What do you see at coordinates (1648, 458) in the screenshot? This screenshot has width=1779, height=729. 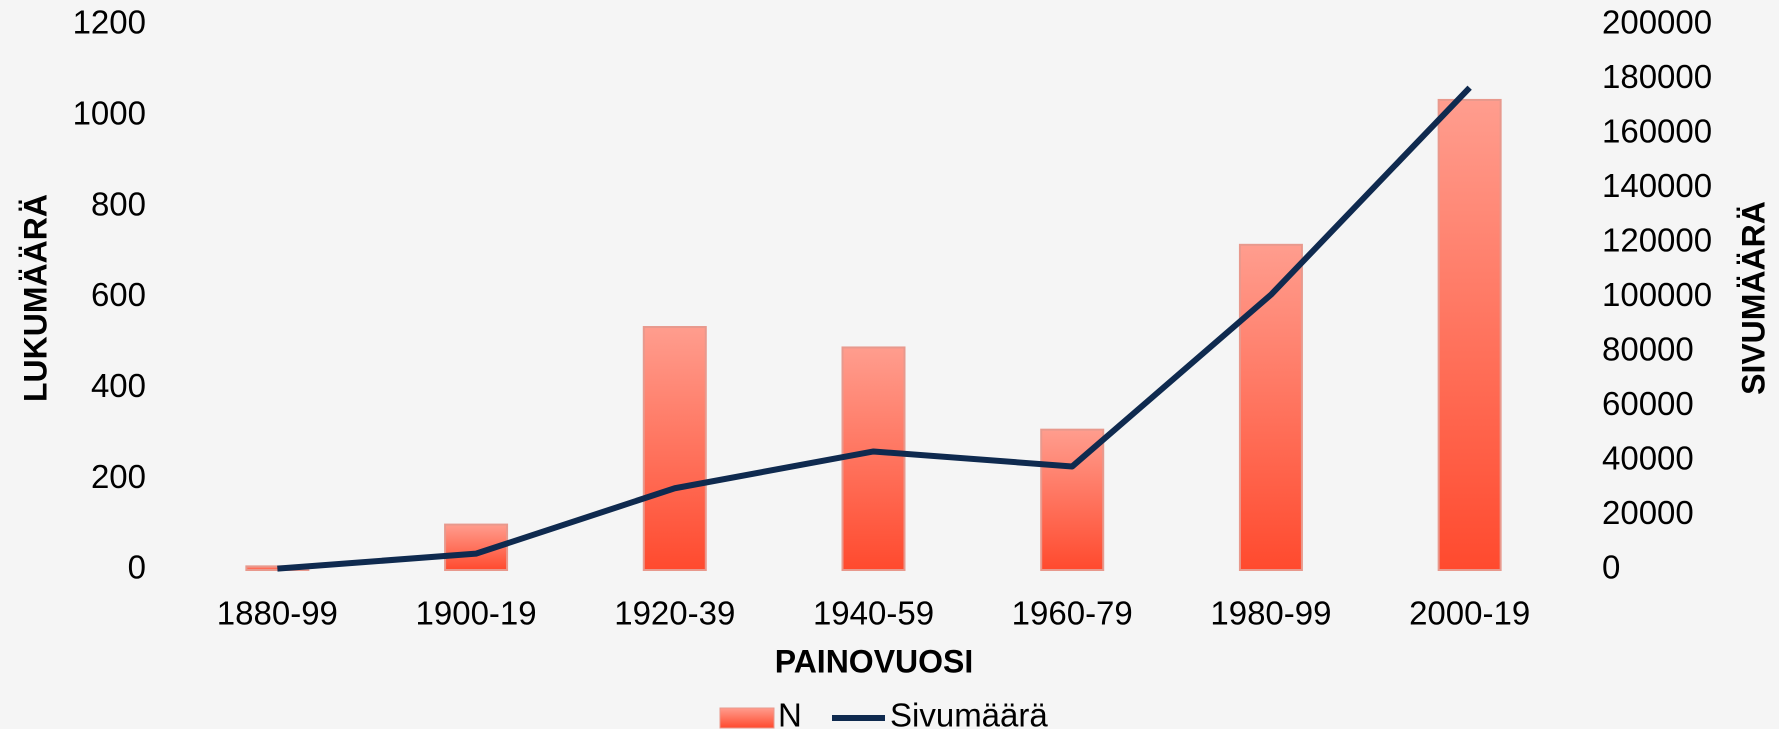 I see `y2-tick-label: 40000` at bounding box center [1648, 458].